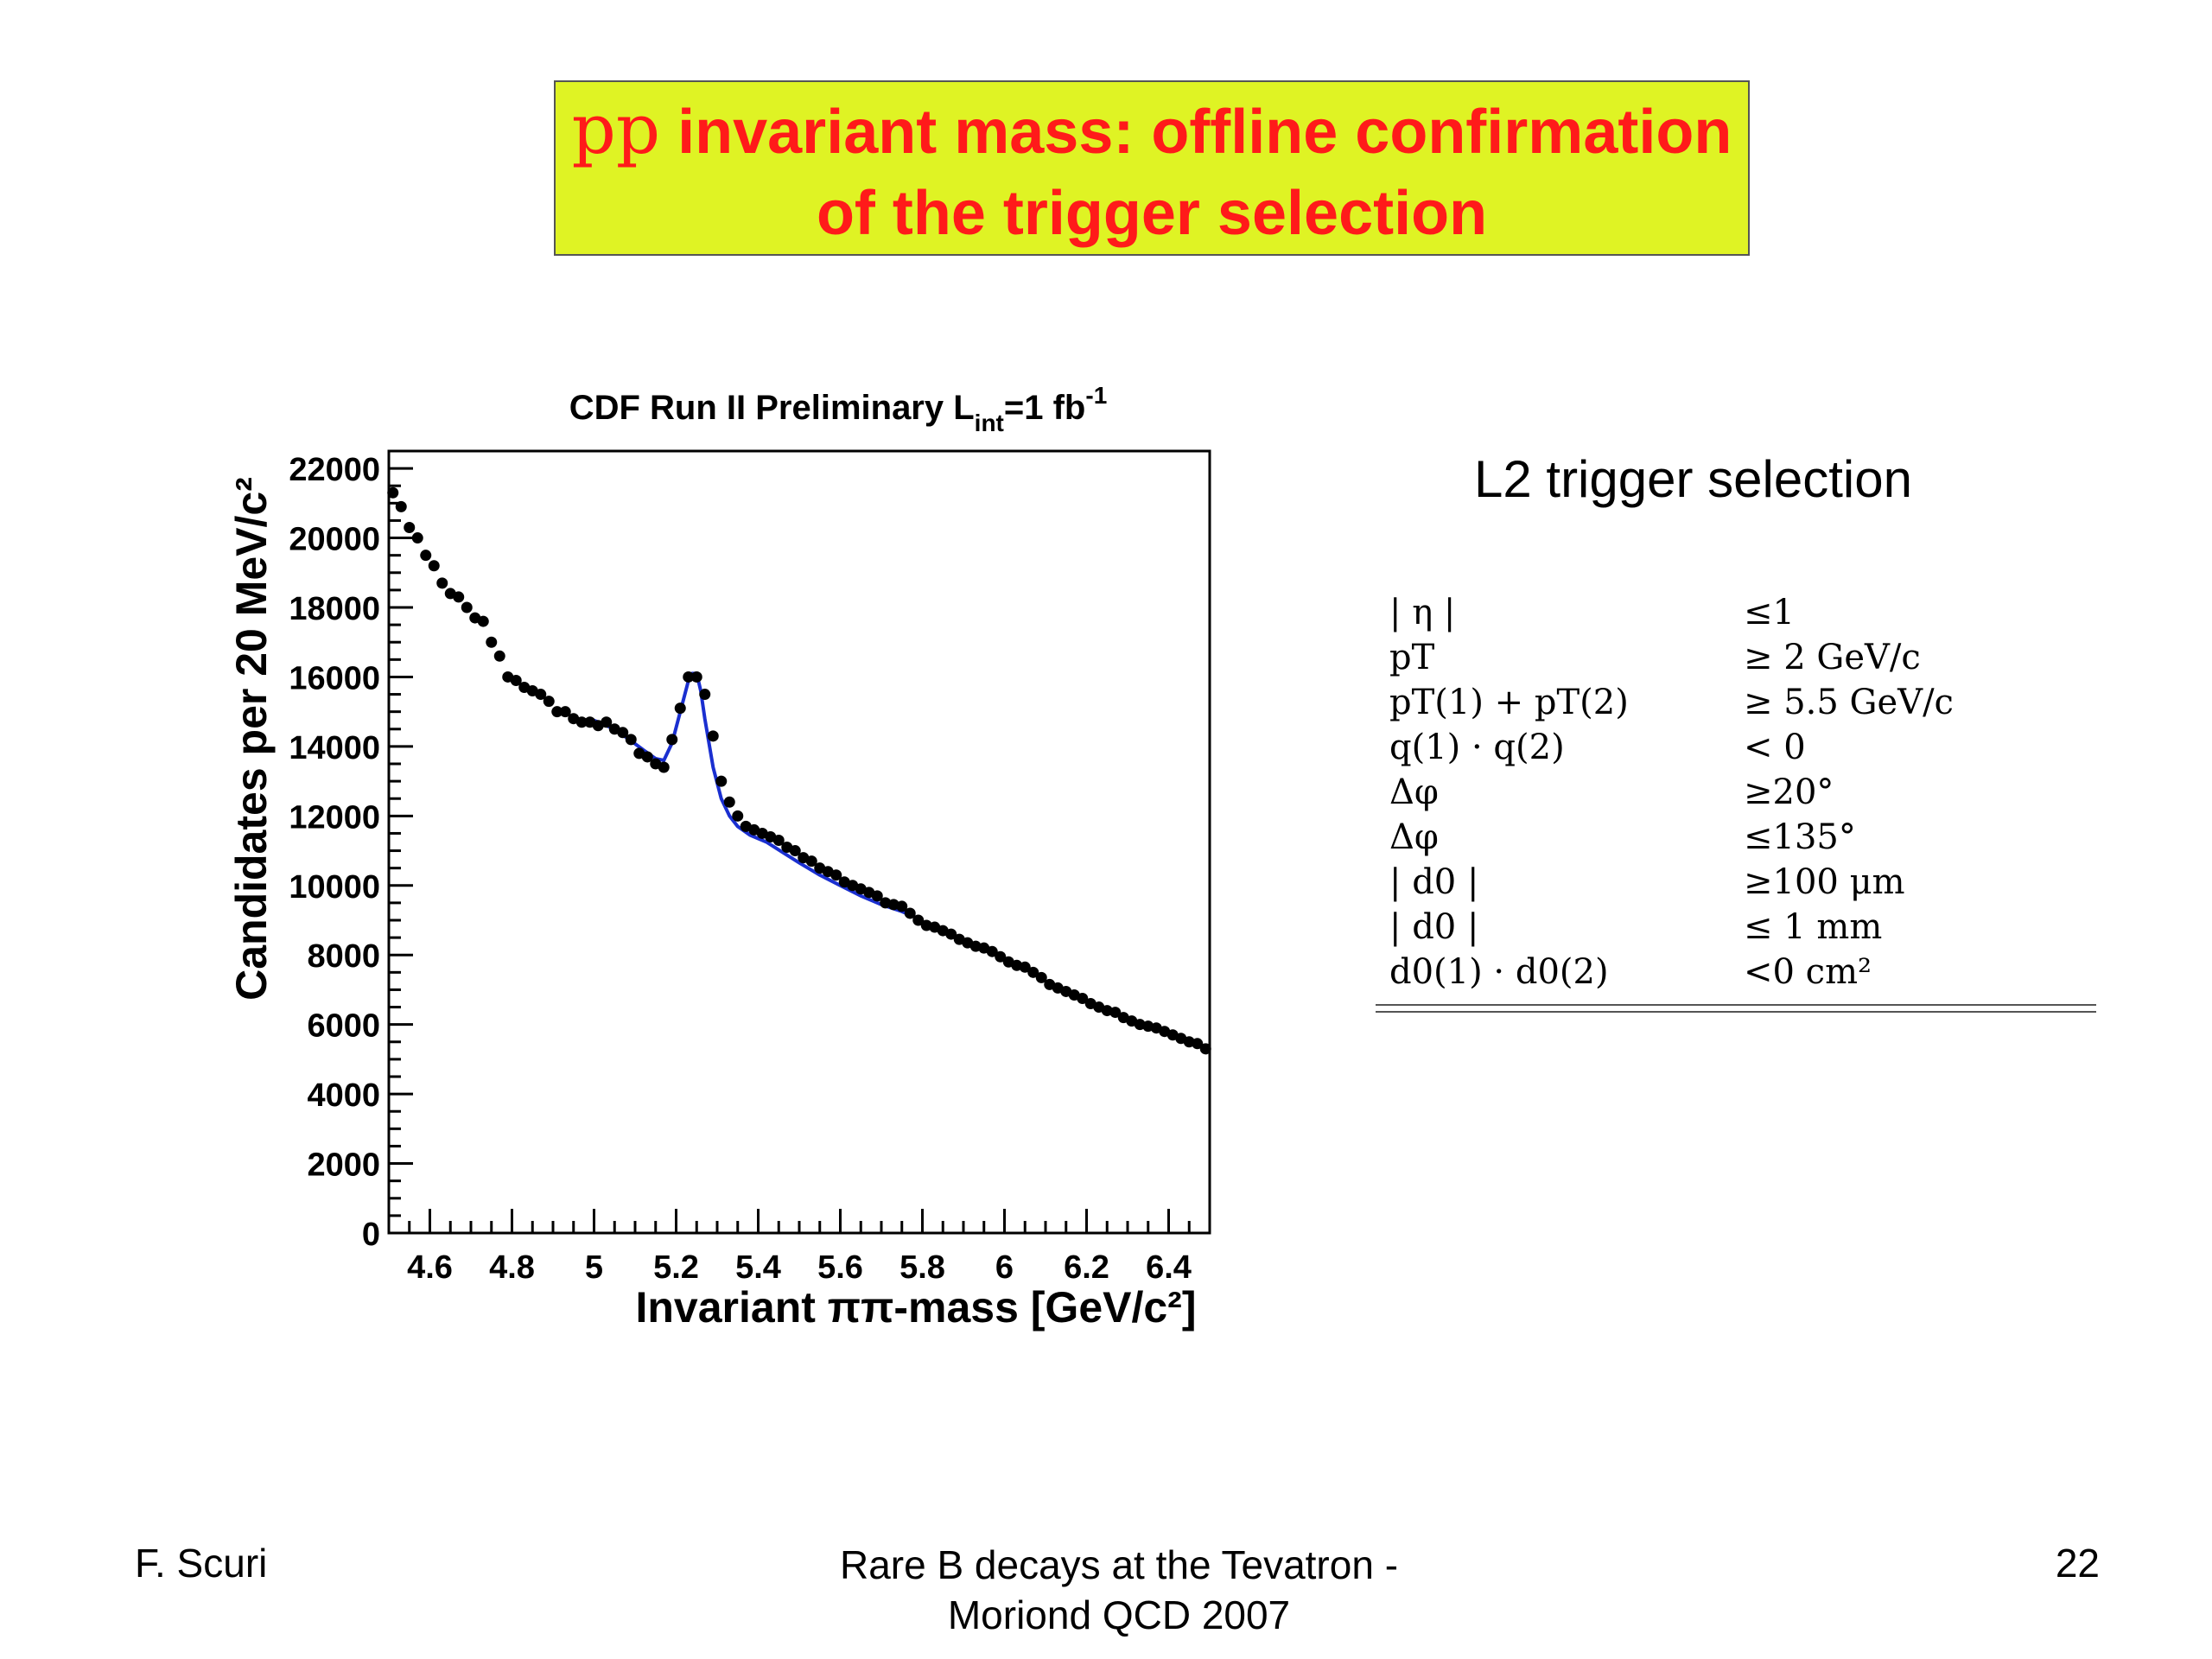 This screenshot has height=1659, width=2212. I want to click on cut-value: ≥ 5.5 GeV/c, so click(1849, 702).